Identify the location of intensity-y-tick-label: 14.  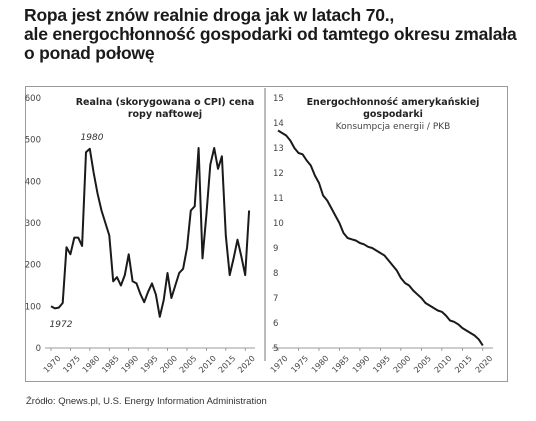
(278, 124).